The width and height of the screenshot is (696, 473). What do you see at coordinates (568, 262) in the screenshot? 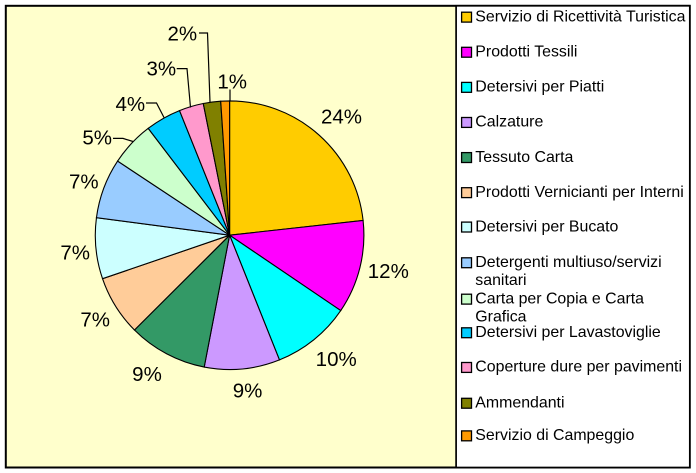
I see `svg-text: Detergenti multiuso/servizi` at bounding box center [568, 262].